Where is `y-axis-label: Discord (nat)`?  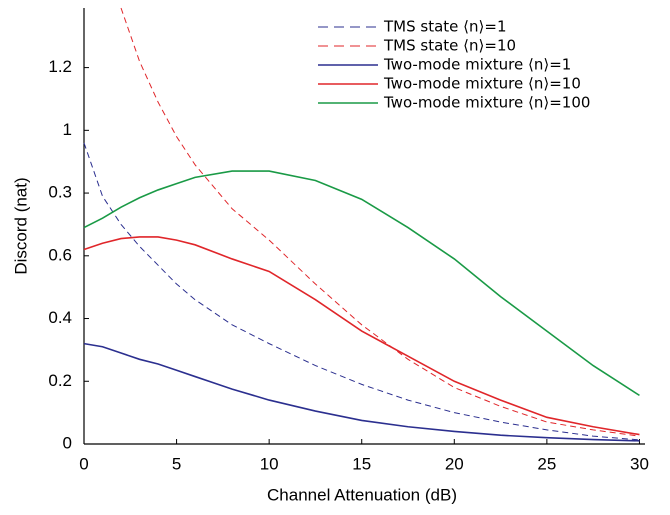 y-axis-label: Discord (nat) is located at coordinates (20, 225).